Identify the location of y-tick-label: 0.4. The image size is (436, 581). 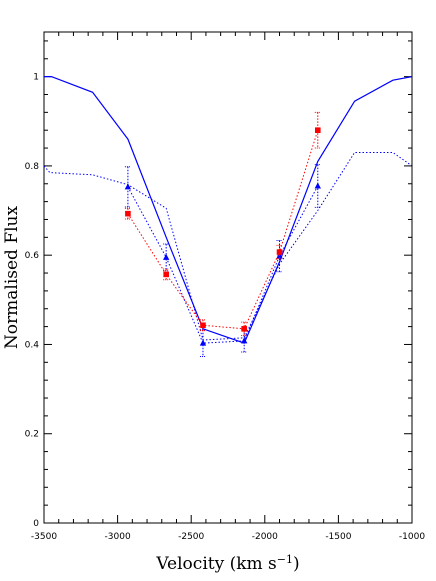
(32, 345).